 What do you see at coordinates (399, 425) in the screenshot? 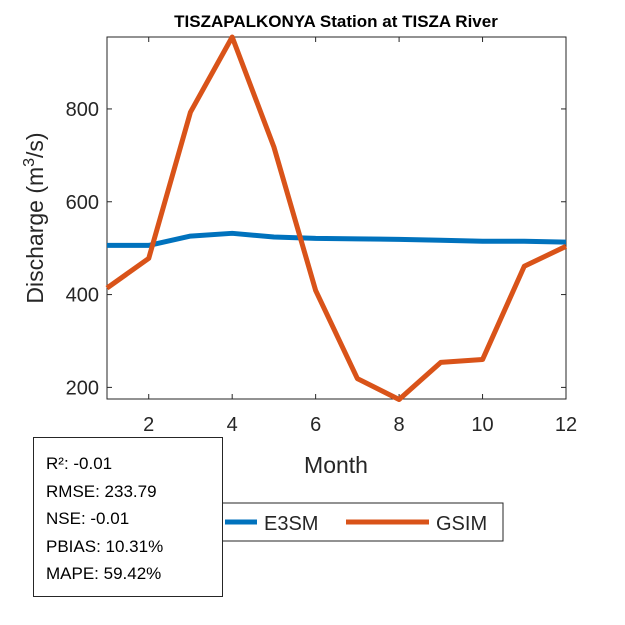
I see `x-tick-label: 8` at bounding box center [399, 425].